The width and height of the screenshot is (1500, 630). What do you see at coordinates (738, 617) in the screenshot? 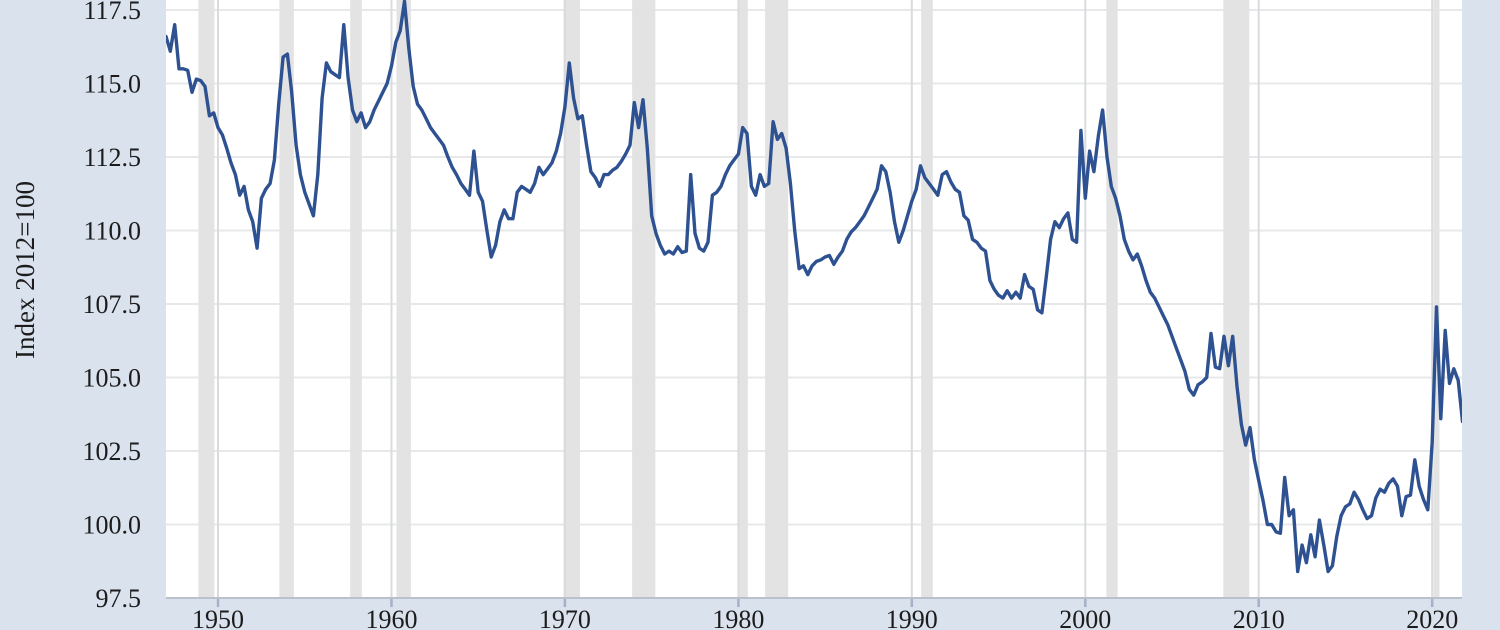
I see `x-tick-label: 1980` at bounding box center [738, 617].